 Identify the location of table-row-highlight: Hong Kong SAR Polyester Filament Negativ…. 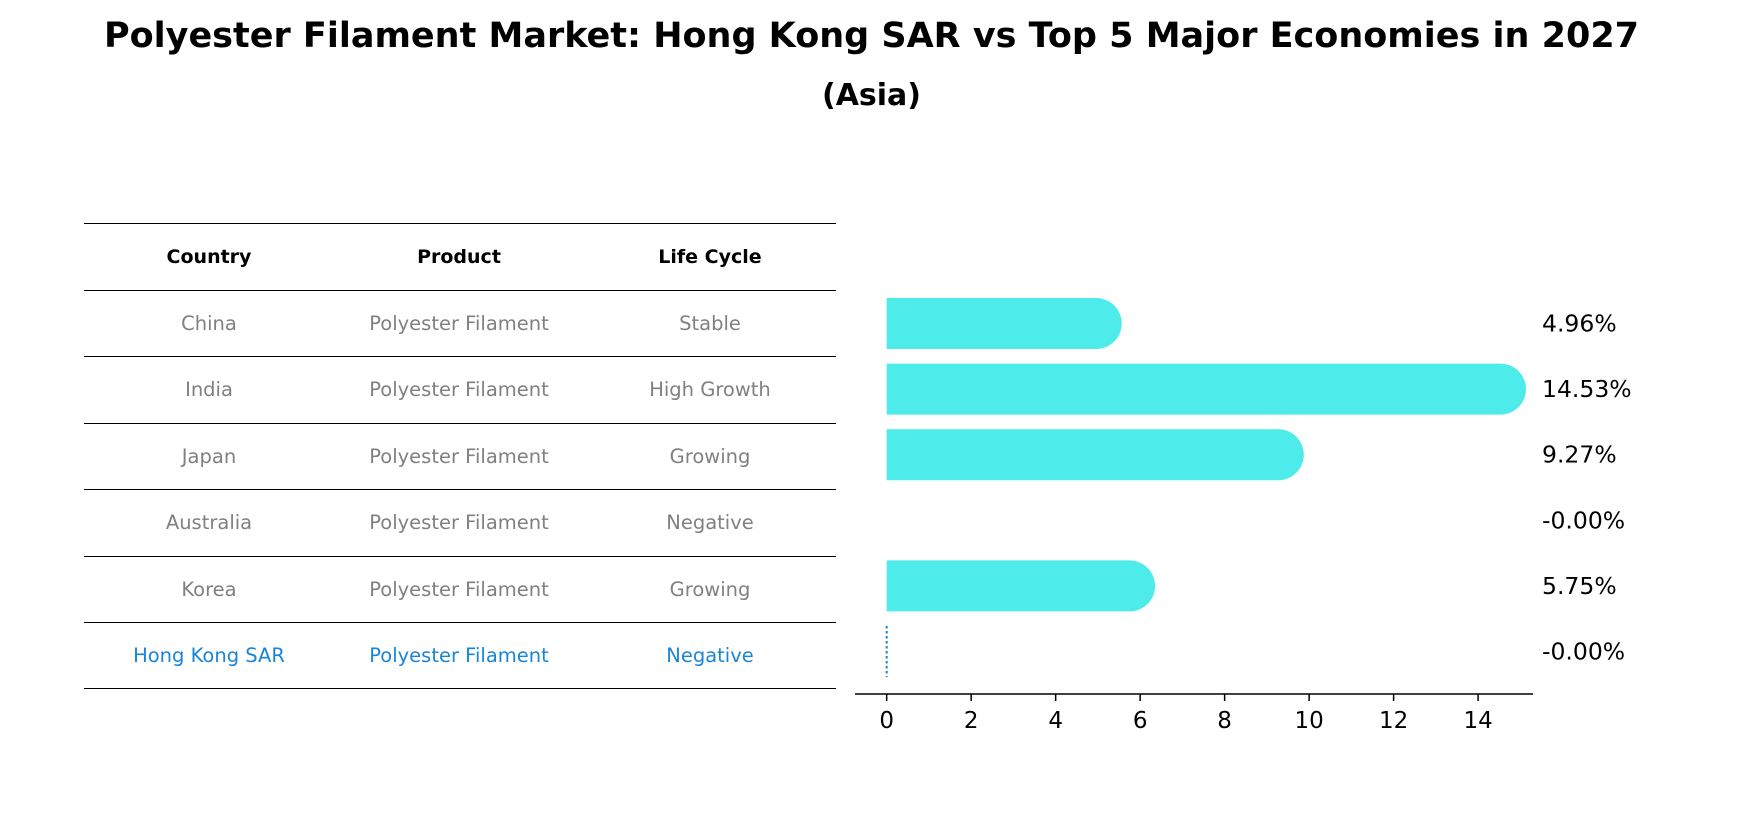
(460, 655).